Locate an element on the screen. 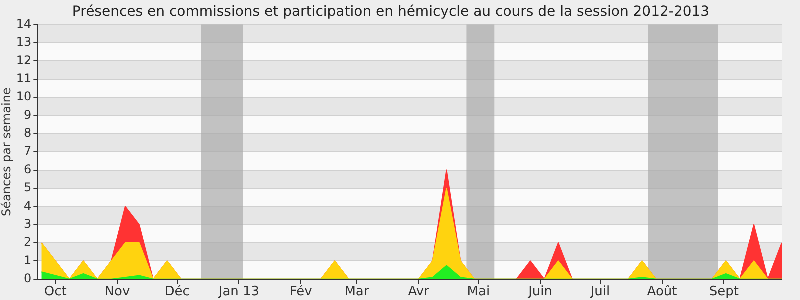 The width and height of the screenshot is (800, 300). x-tick-label: Août is located at coordinates (662, 292).